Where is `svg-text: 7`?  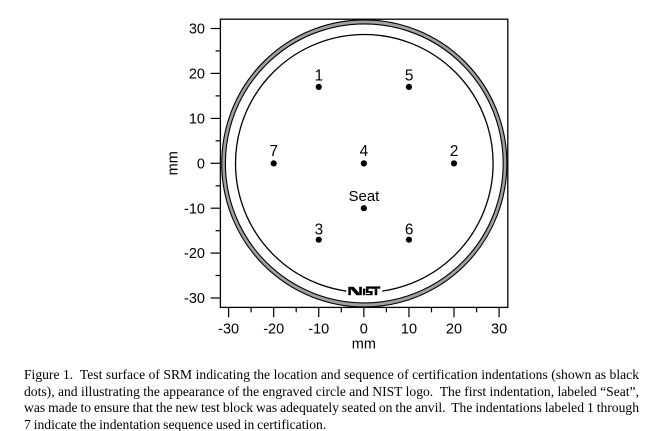 svg-text: 7 is located at coordinates (274, 151).